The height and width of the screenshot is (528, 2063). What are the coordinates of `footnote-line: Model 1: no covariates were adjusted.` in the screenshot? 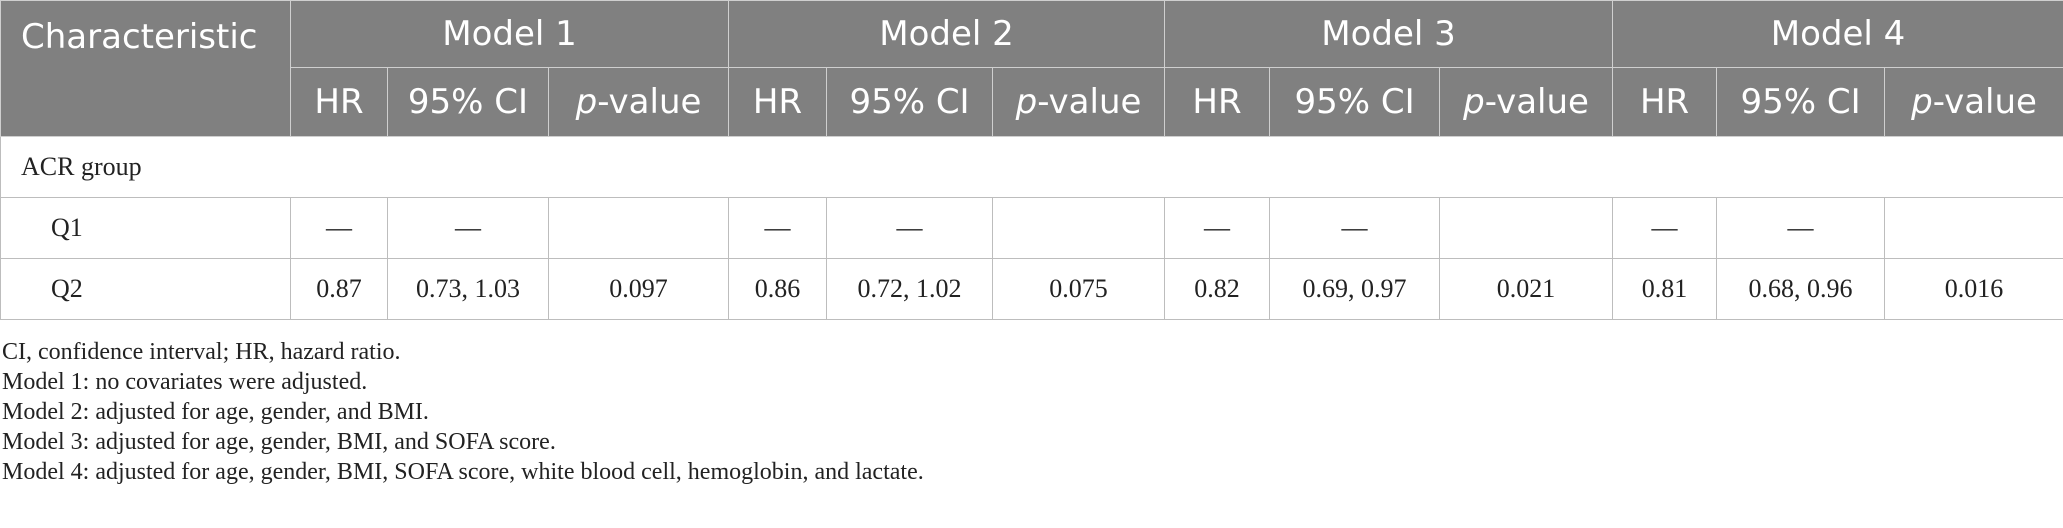 It's located at (185, 382).